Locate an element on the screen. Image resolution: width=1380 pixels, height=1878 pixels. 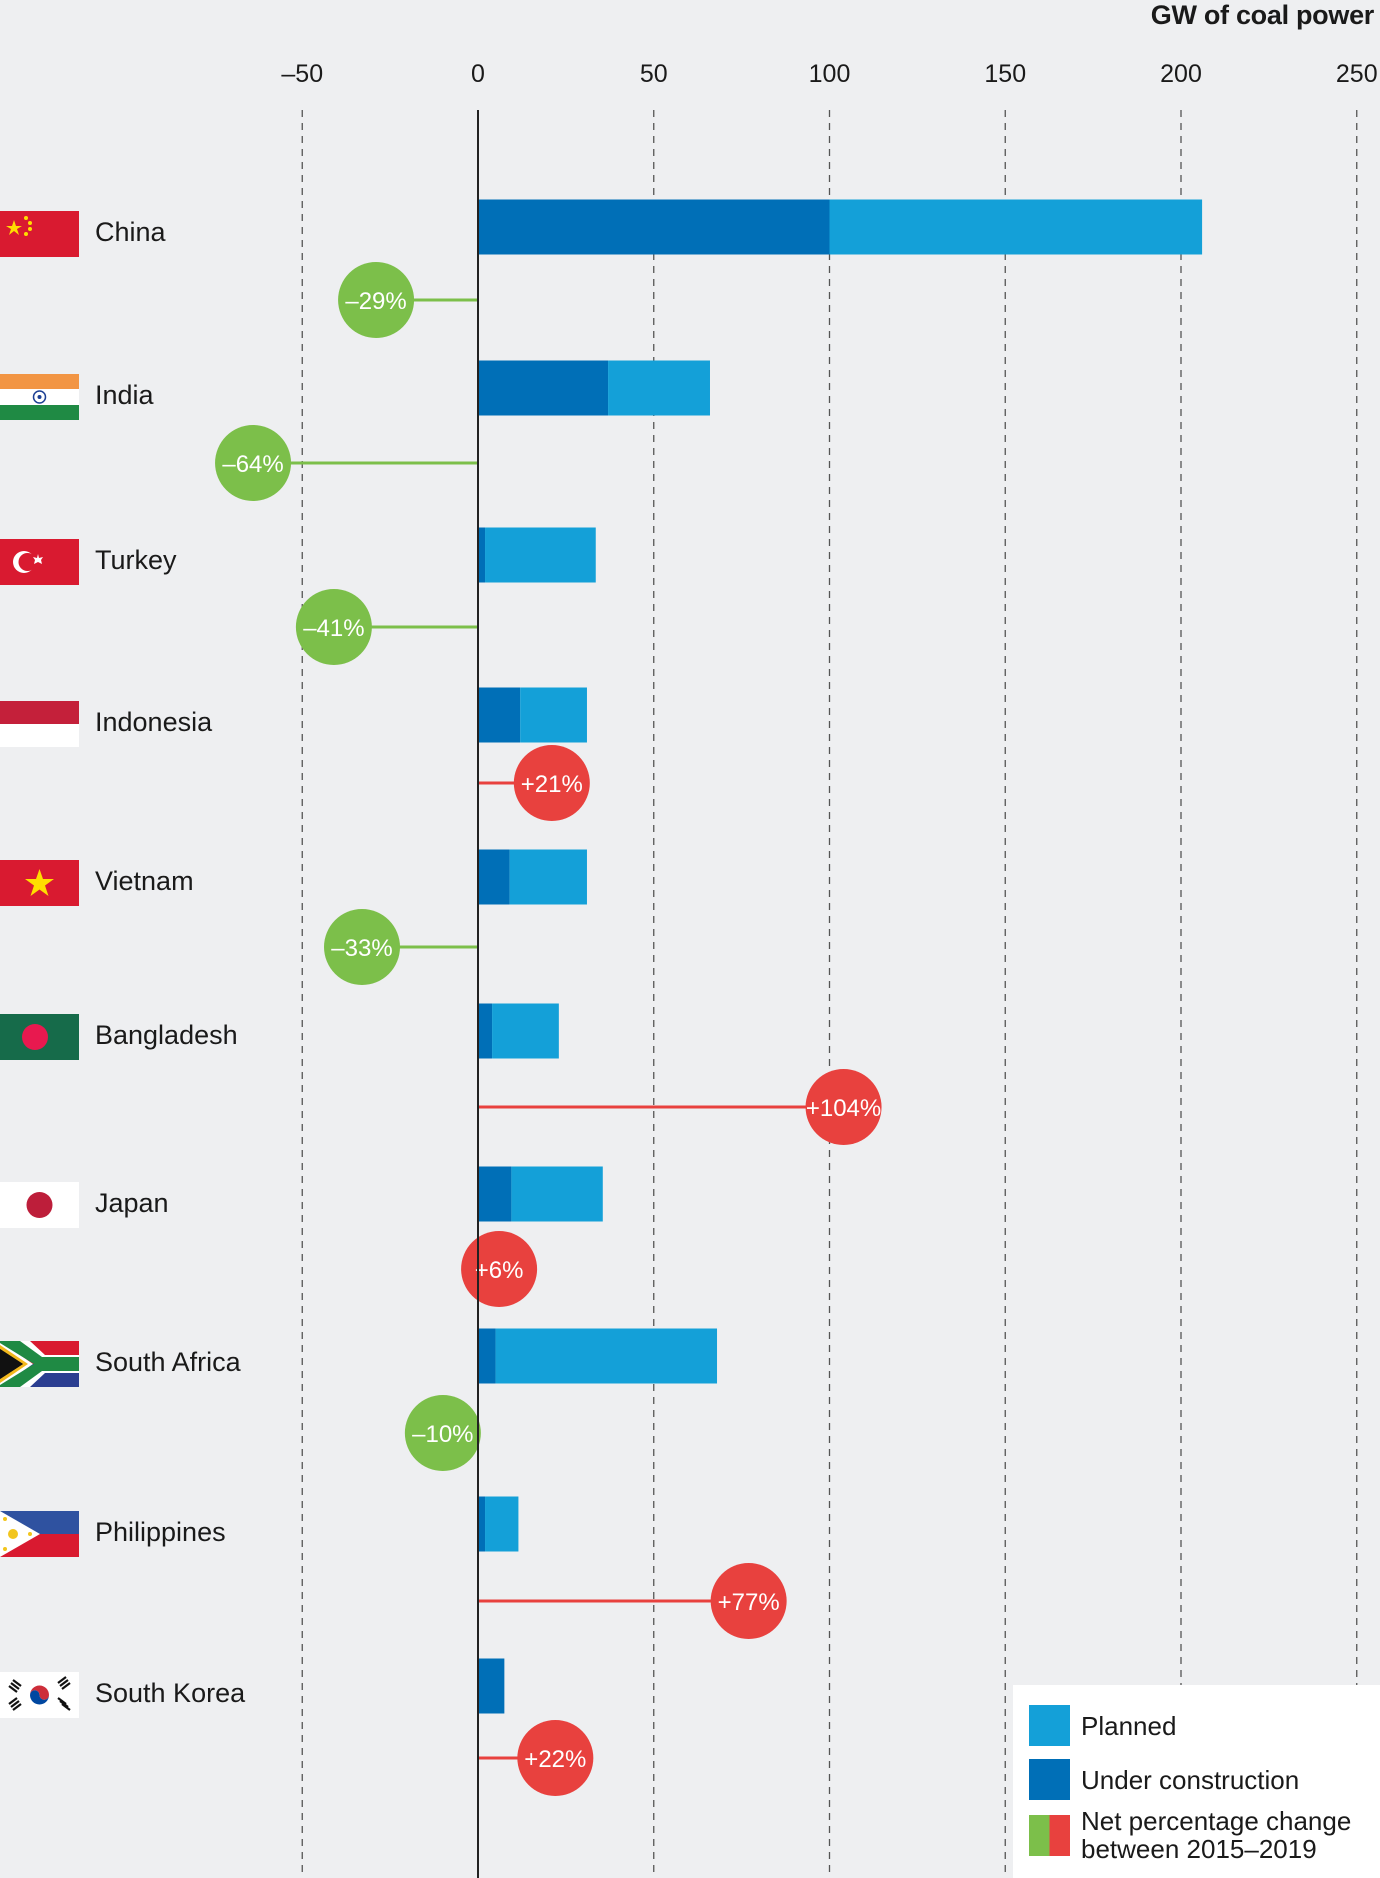
bangladesh-flag-icon is located at coordinates (39, 1037).